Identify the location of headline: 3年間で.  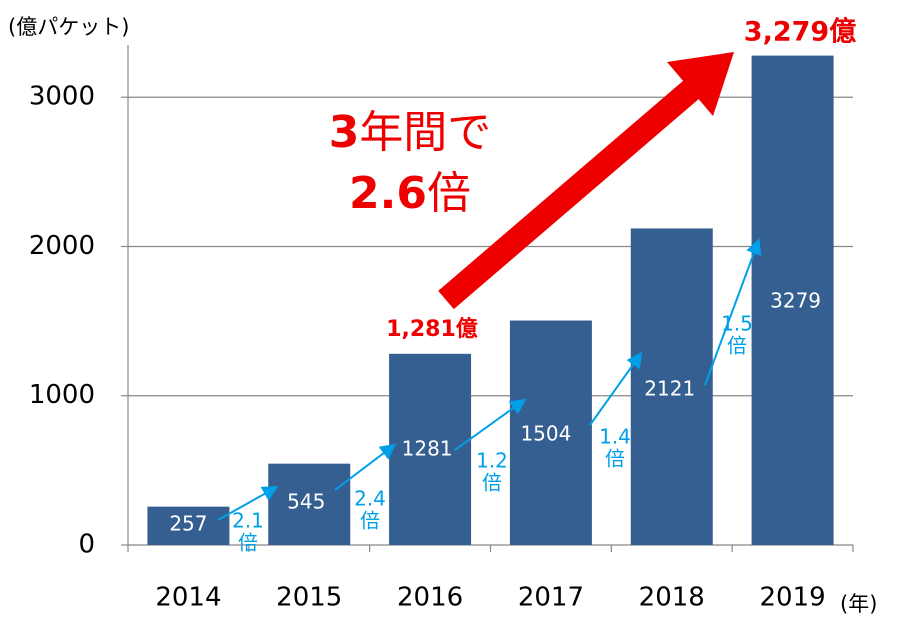
(410, 132).